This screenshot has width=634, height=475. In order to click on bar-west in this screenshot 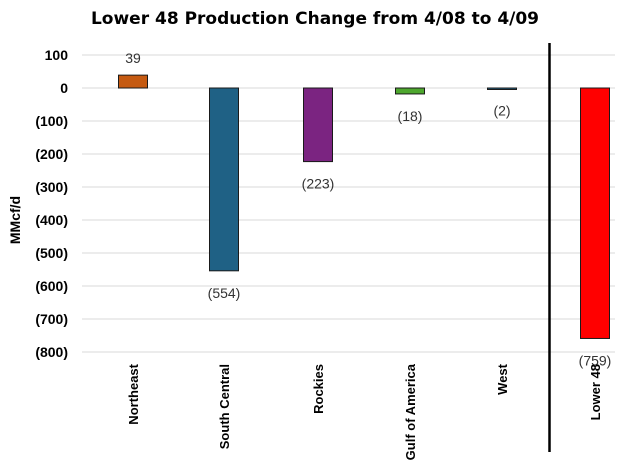, I will do `click(502, 88)`.